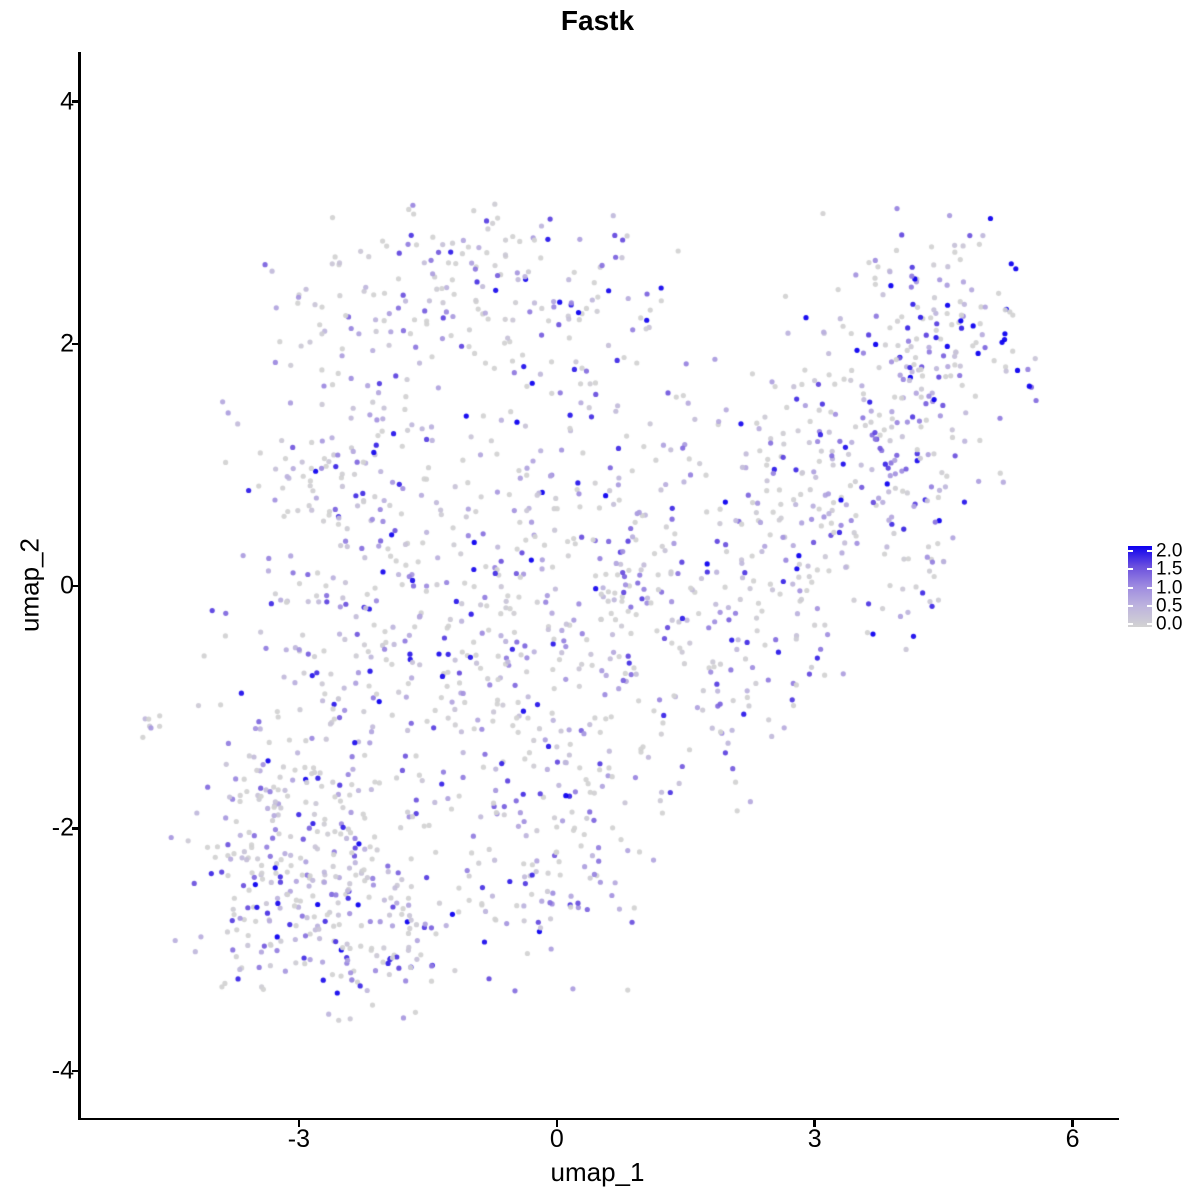 This screenshot has height=1200, width=1200. Describe the element at coordinates (598, 1118) in the screenshot. I see `x-axis-line` at that location.